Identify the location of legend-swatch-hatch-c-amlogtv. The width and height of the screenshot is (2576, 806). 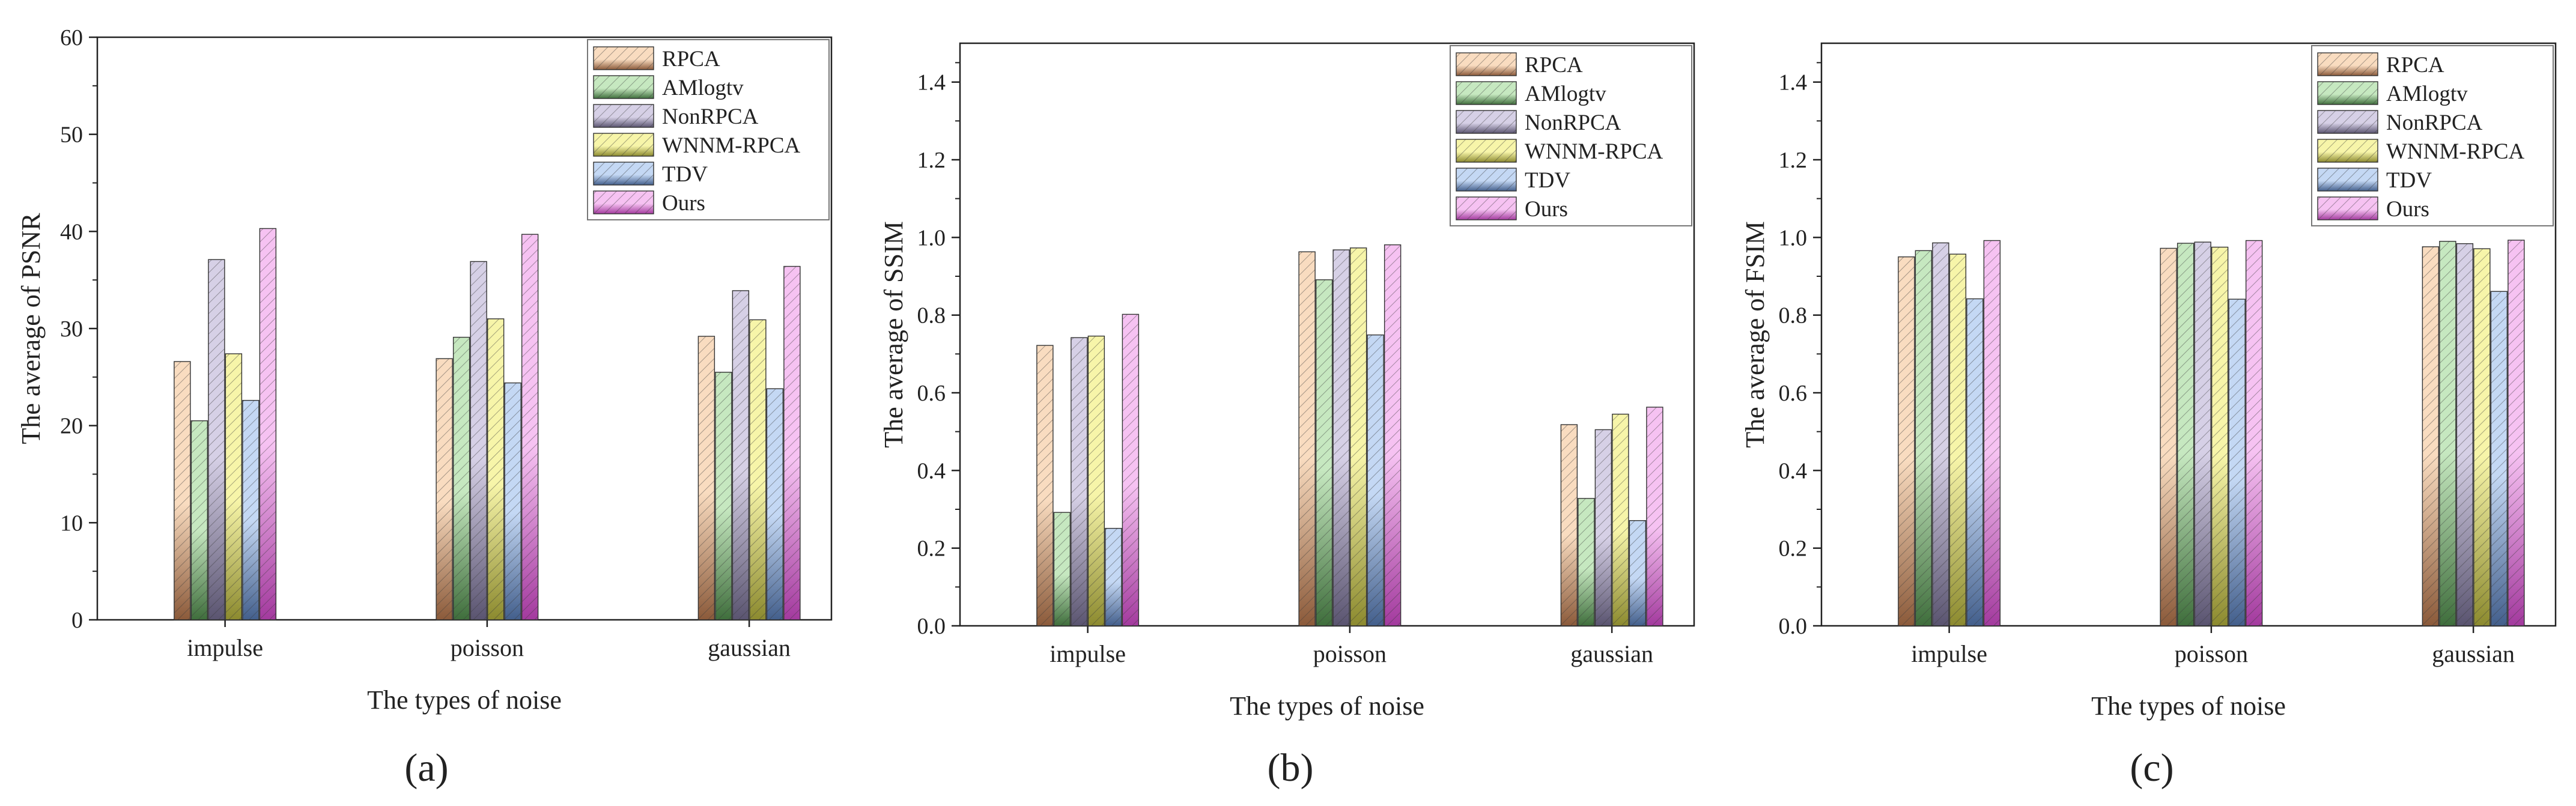
(2347, 93).